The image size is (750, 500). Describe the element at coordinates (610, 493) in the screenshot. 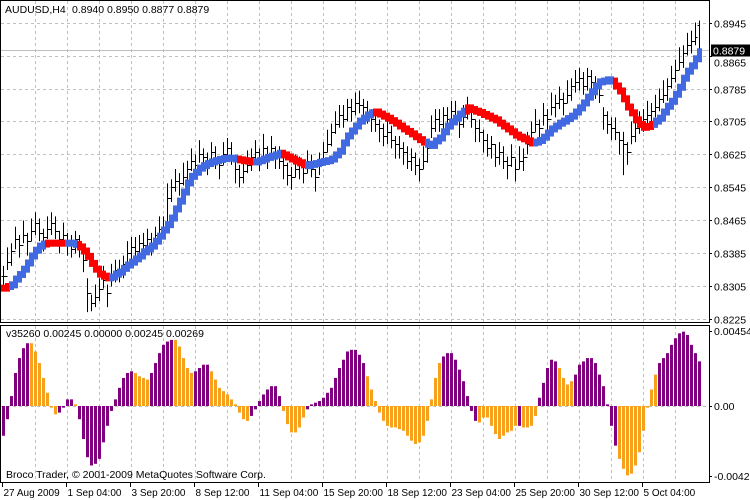

I see `time-label: 30 Sep 12:00` at that location.